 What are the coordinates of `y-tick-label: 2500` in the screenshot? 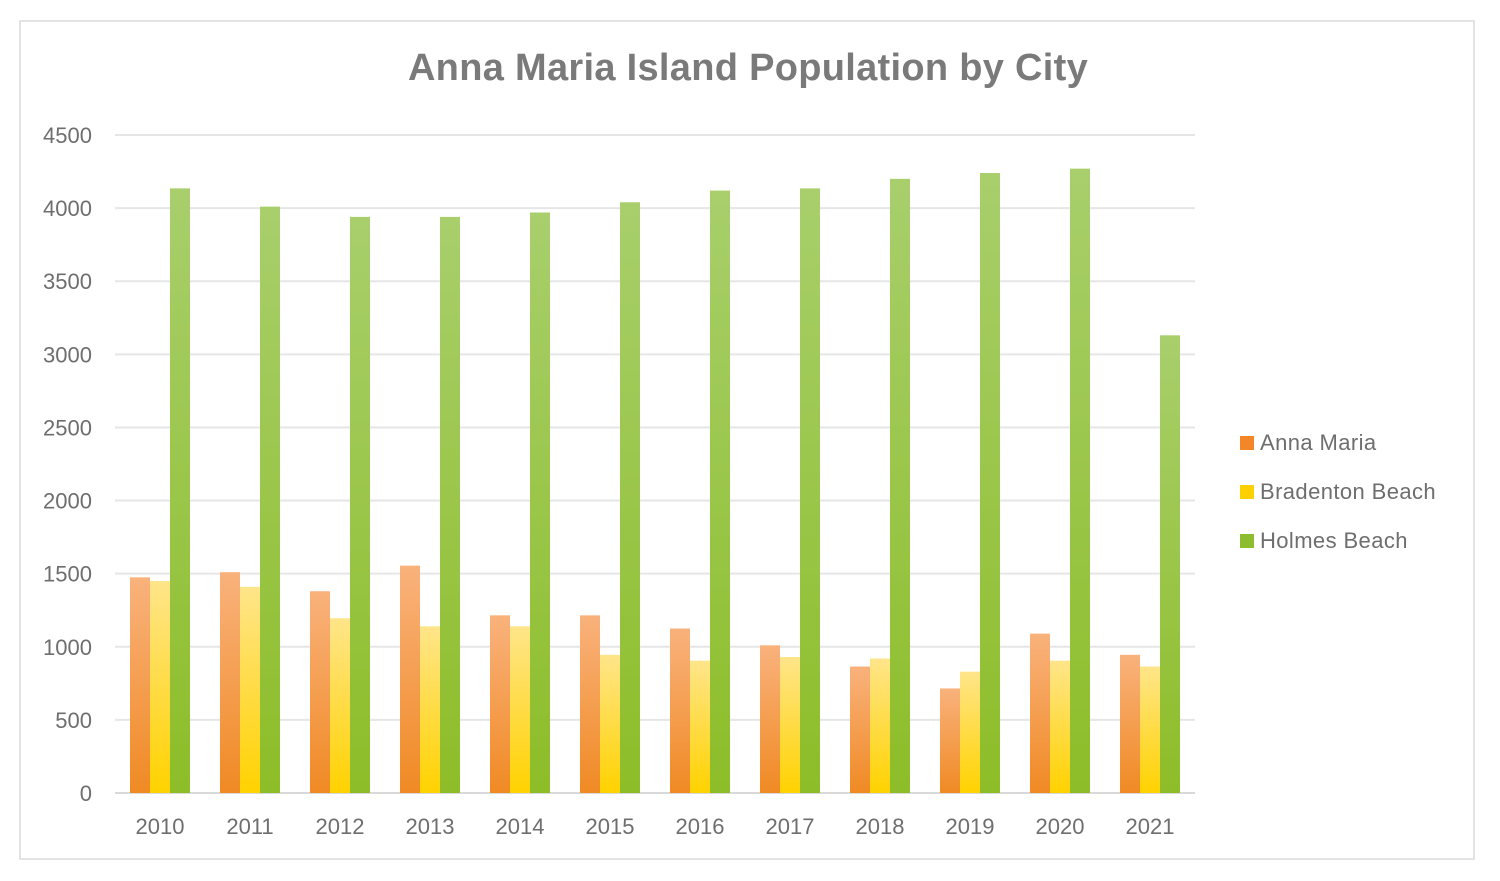 It's located at (67, 427).